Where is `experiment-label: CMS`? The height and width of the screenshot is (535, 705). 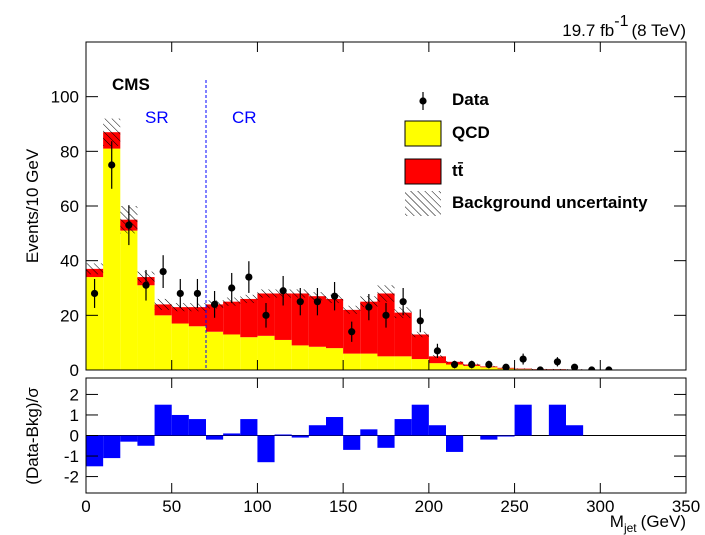
experiment-label: CMS is located at coordinates (131, 84).